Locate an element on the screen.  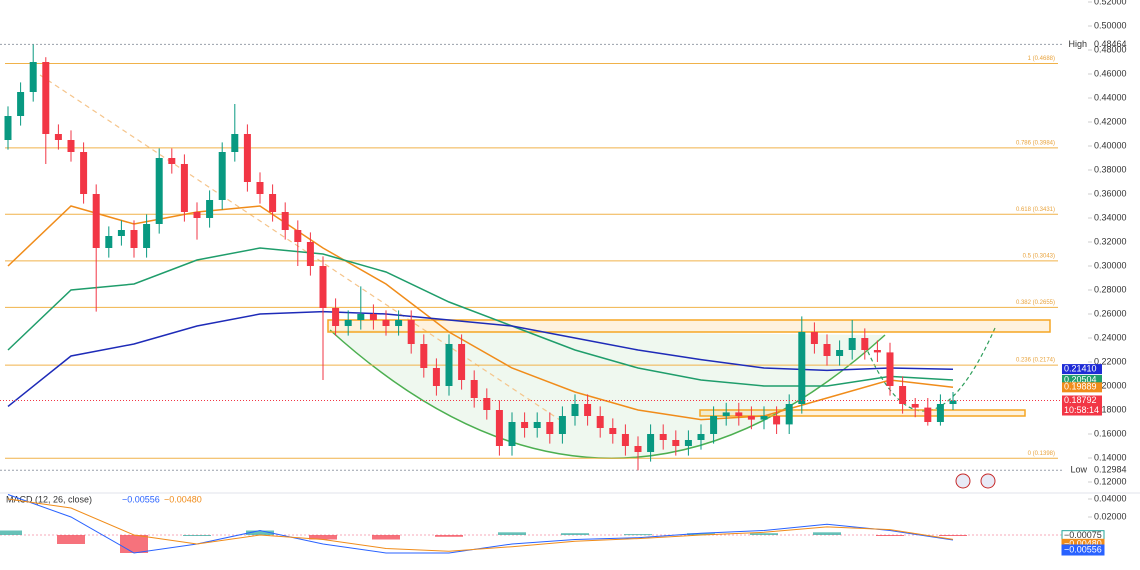
y-tick-label: 0.12000 is located at coordinates (1110, 481).